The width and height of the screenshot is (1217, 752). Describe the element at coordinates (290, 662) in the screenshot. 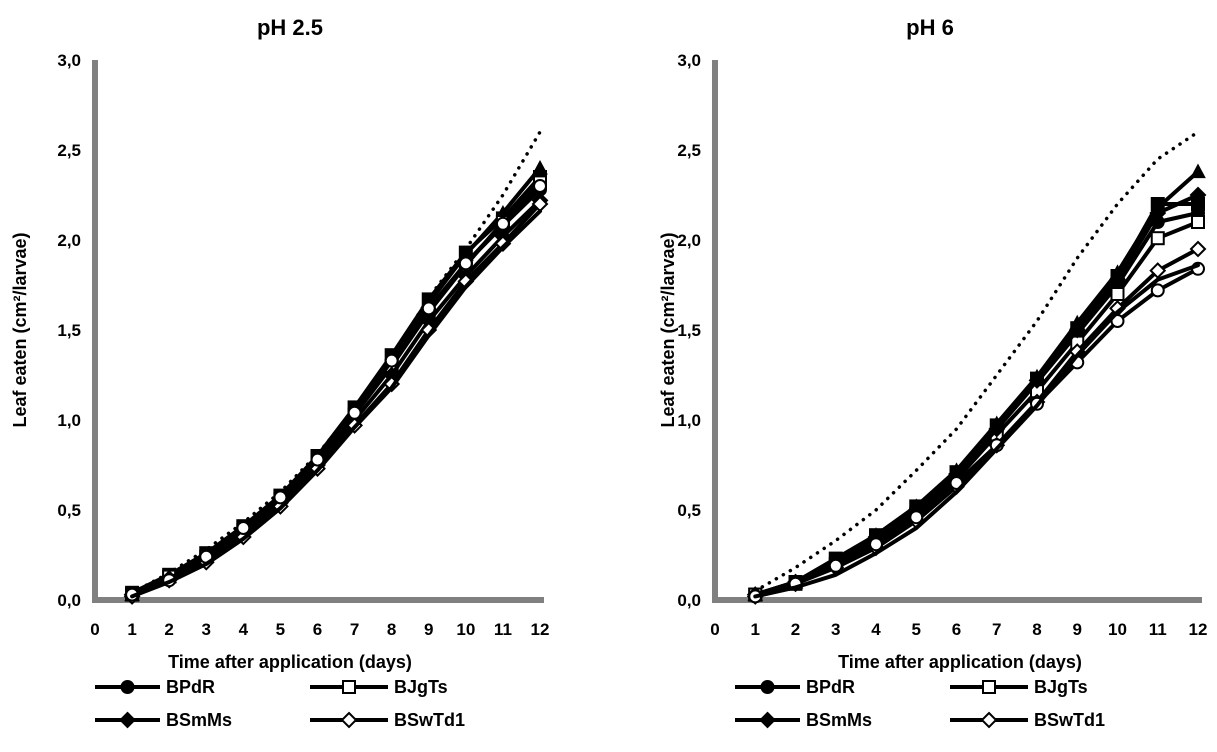

I see `x-axis-label: Time after application (days)` at that location.